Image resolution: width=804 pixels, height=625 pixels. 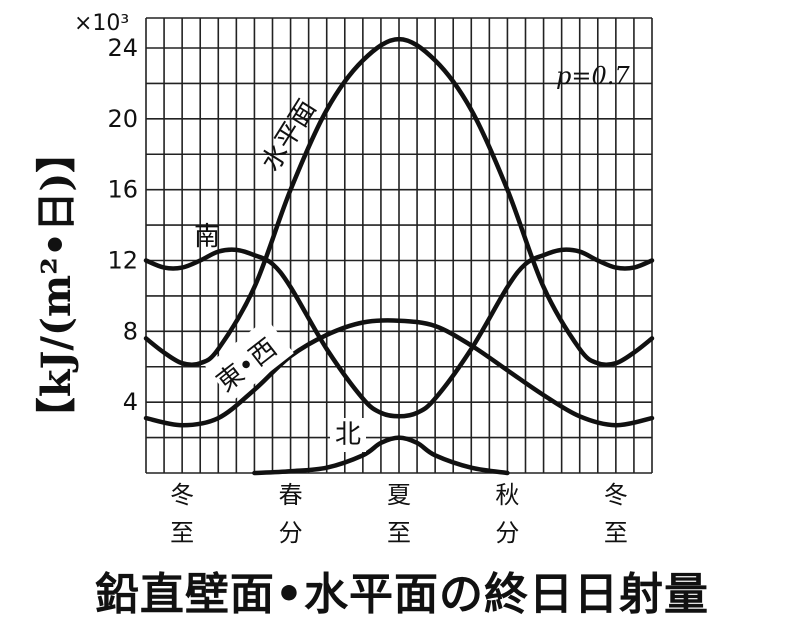 I want to click on x-tick-label: 夏, so click(x=399, y=495).